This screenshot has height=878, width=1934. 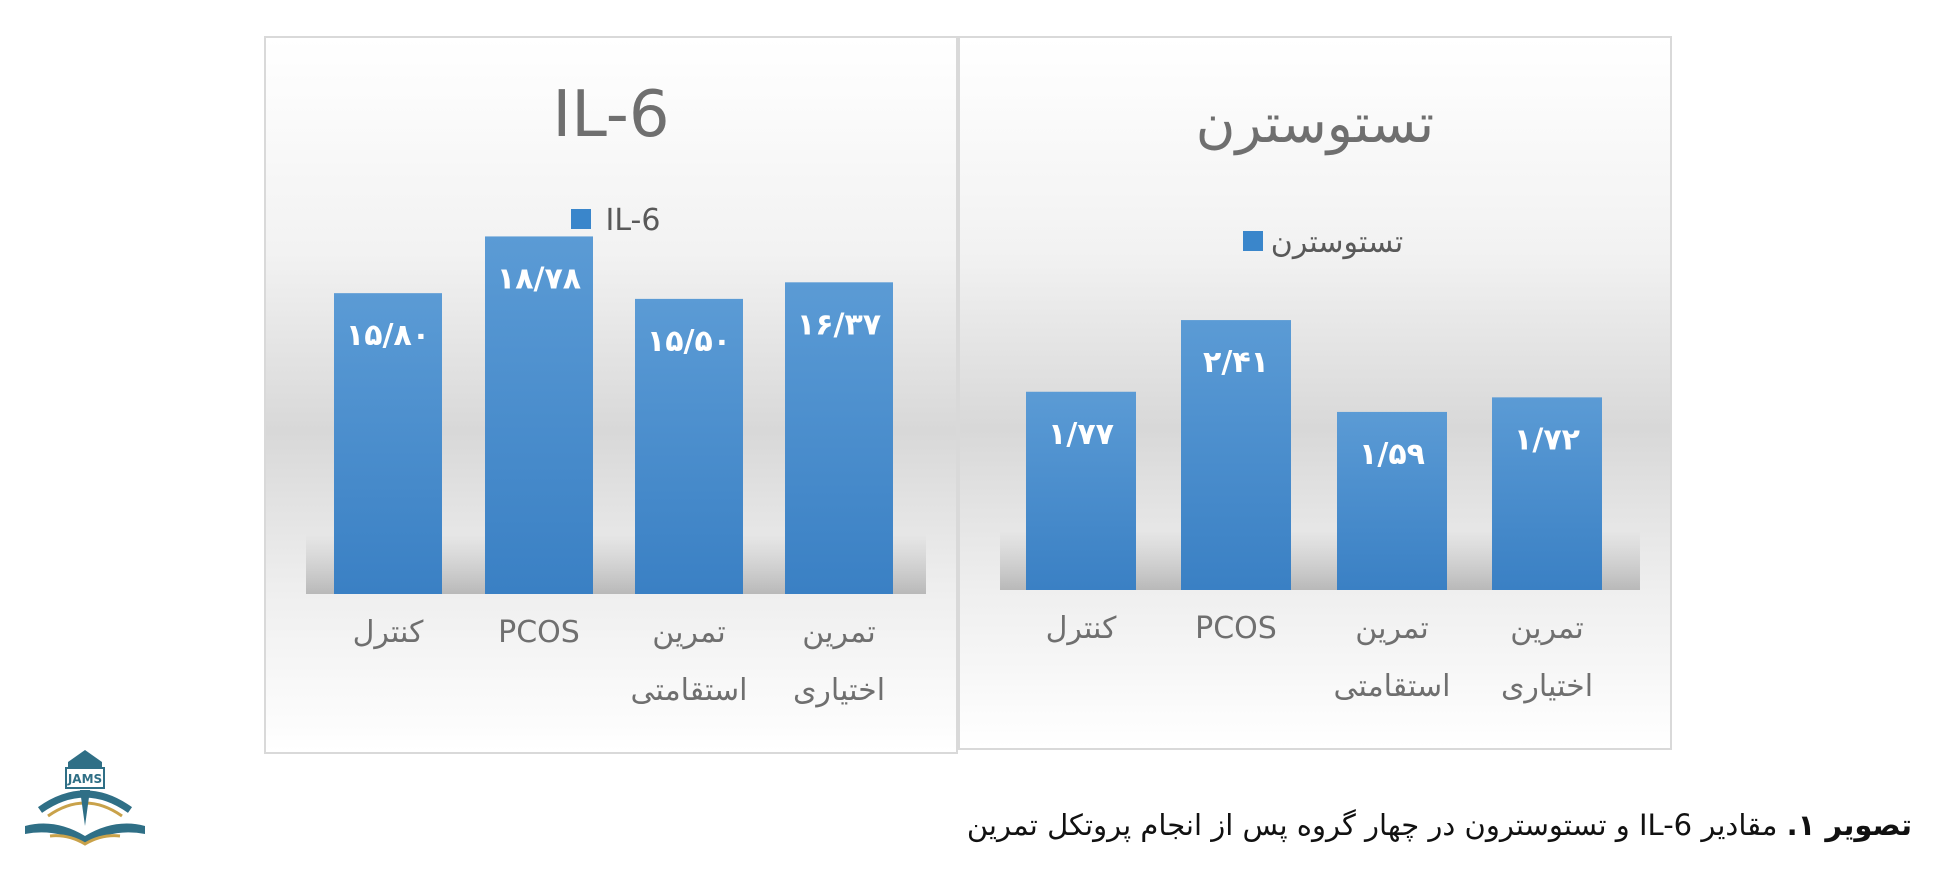 I want to click on data-label: ۱/۷۲, so click(x=1547, y=439).